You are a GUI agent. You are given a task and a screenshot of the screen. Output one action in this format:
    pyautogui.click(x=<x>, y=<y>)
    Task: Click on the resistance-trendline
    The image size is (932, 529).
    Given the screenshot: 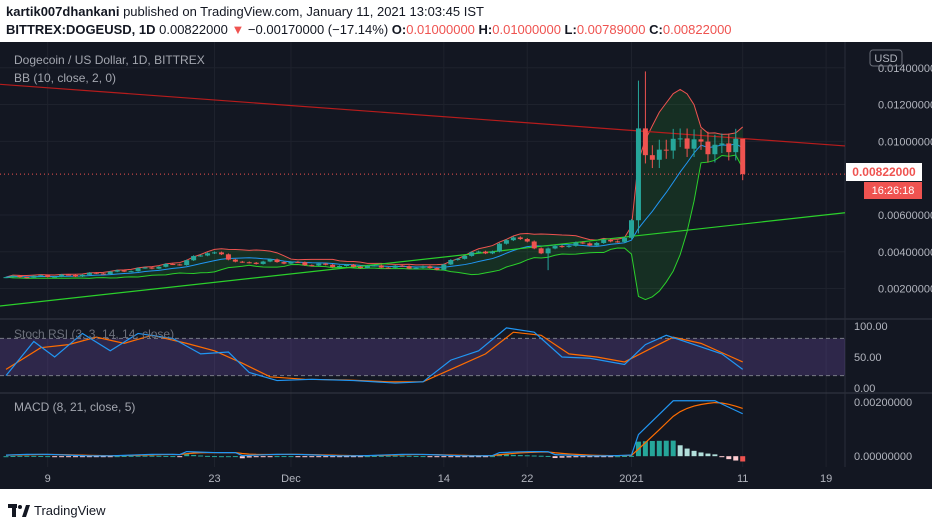 What is the action you would take?
    pyautogui.click(x=423, y=115)
    